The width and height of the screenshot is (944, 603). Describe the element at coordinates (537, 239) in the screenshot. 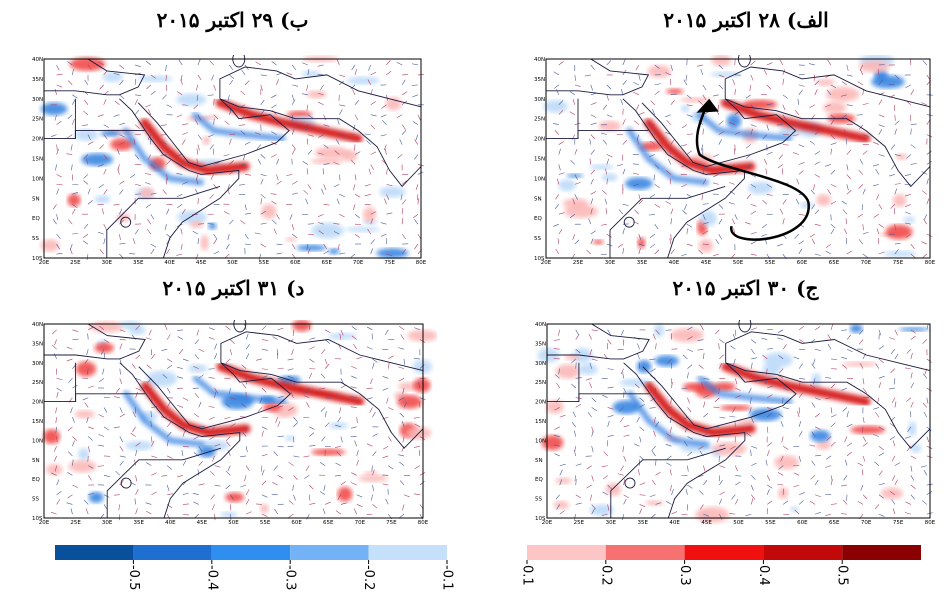

I see `lat-label: 5S` at that location.